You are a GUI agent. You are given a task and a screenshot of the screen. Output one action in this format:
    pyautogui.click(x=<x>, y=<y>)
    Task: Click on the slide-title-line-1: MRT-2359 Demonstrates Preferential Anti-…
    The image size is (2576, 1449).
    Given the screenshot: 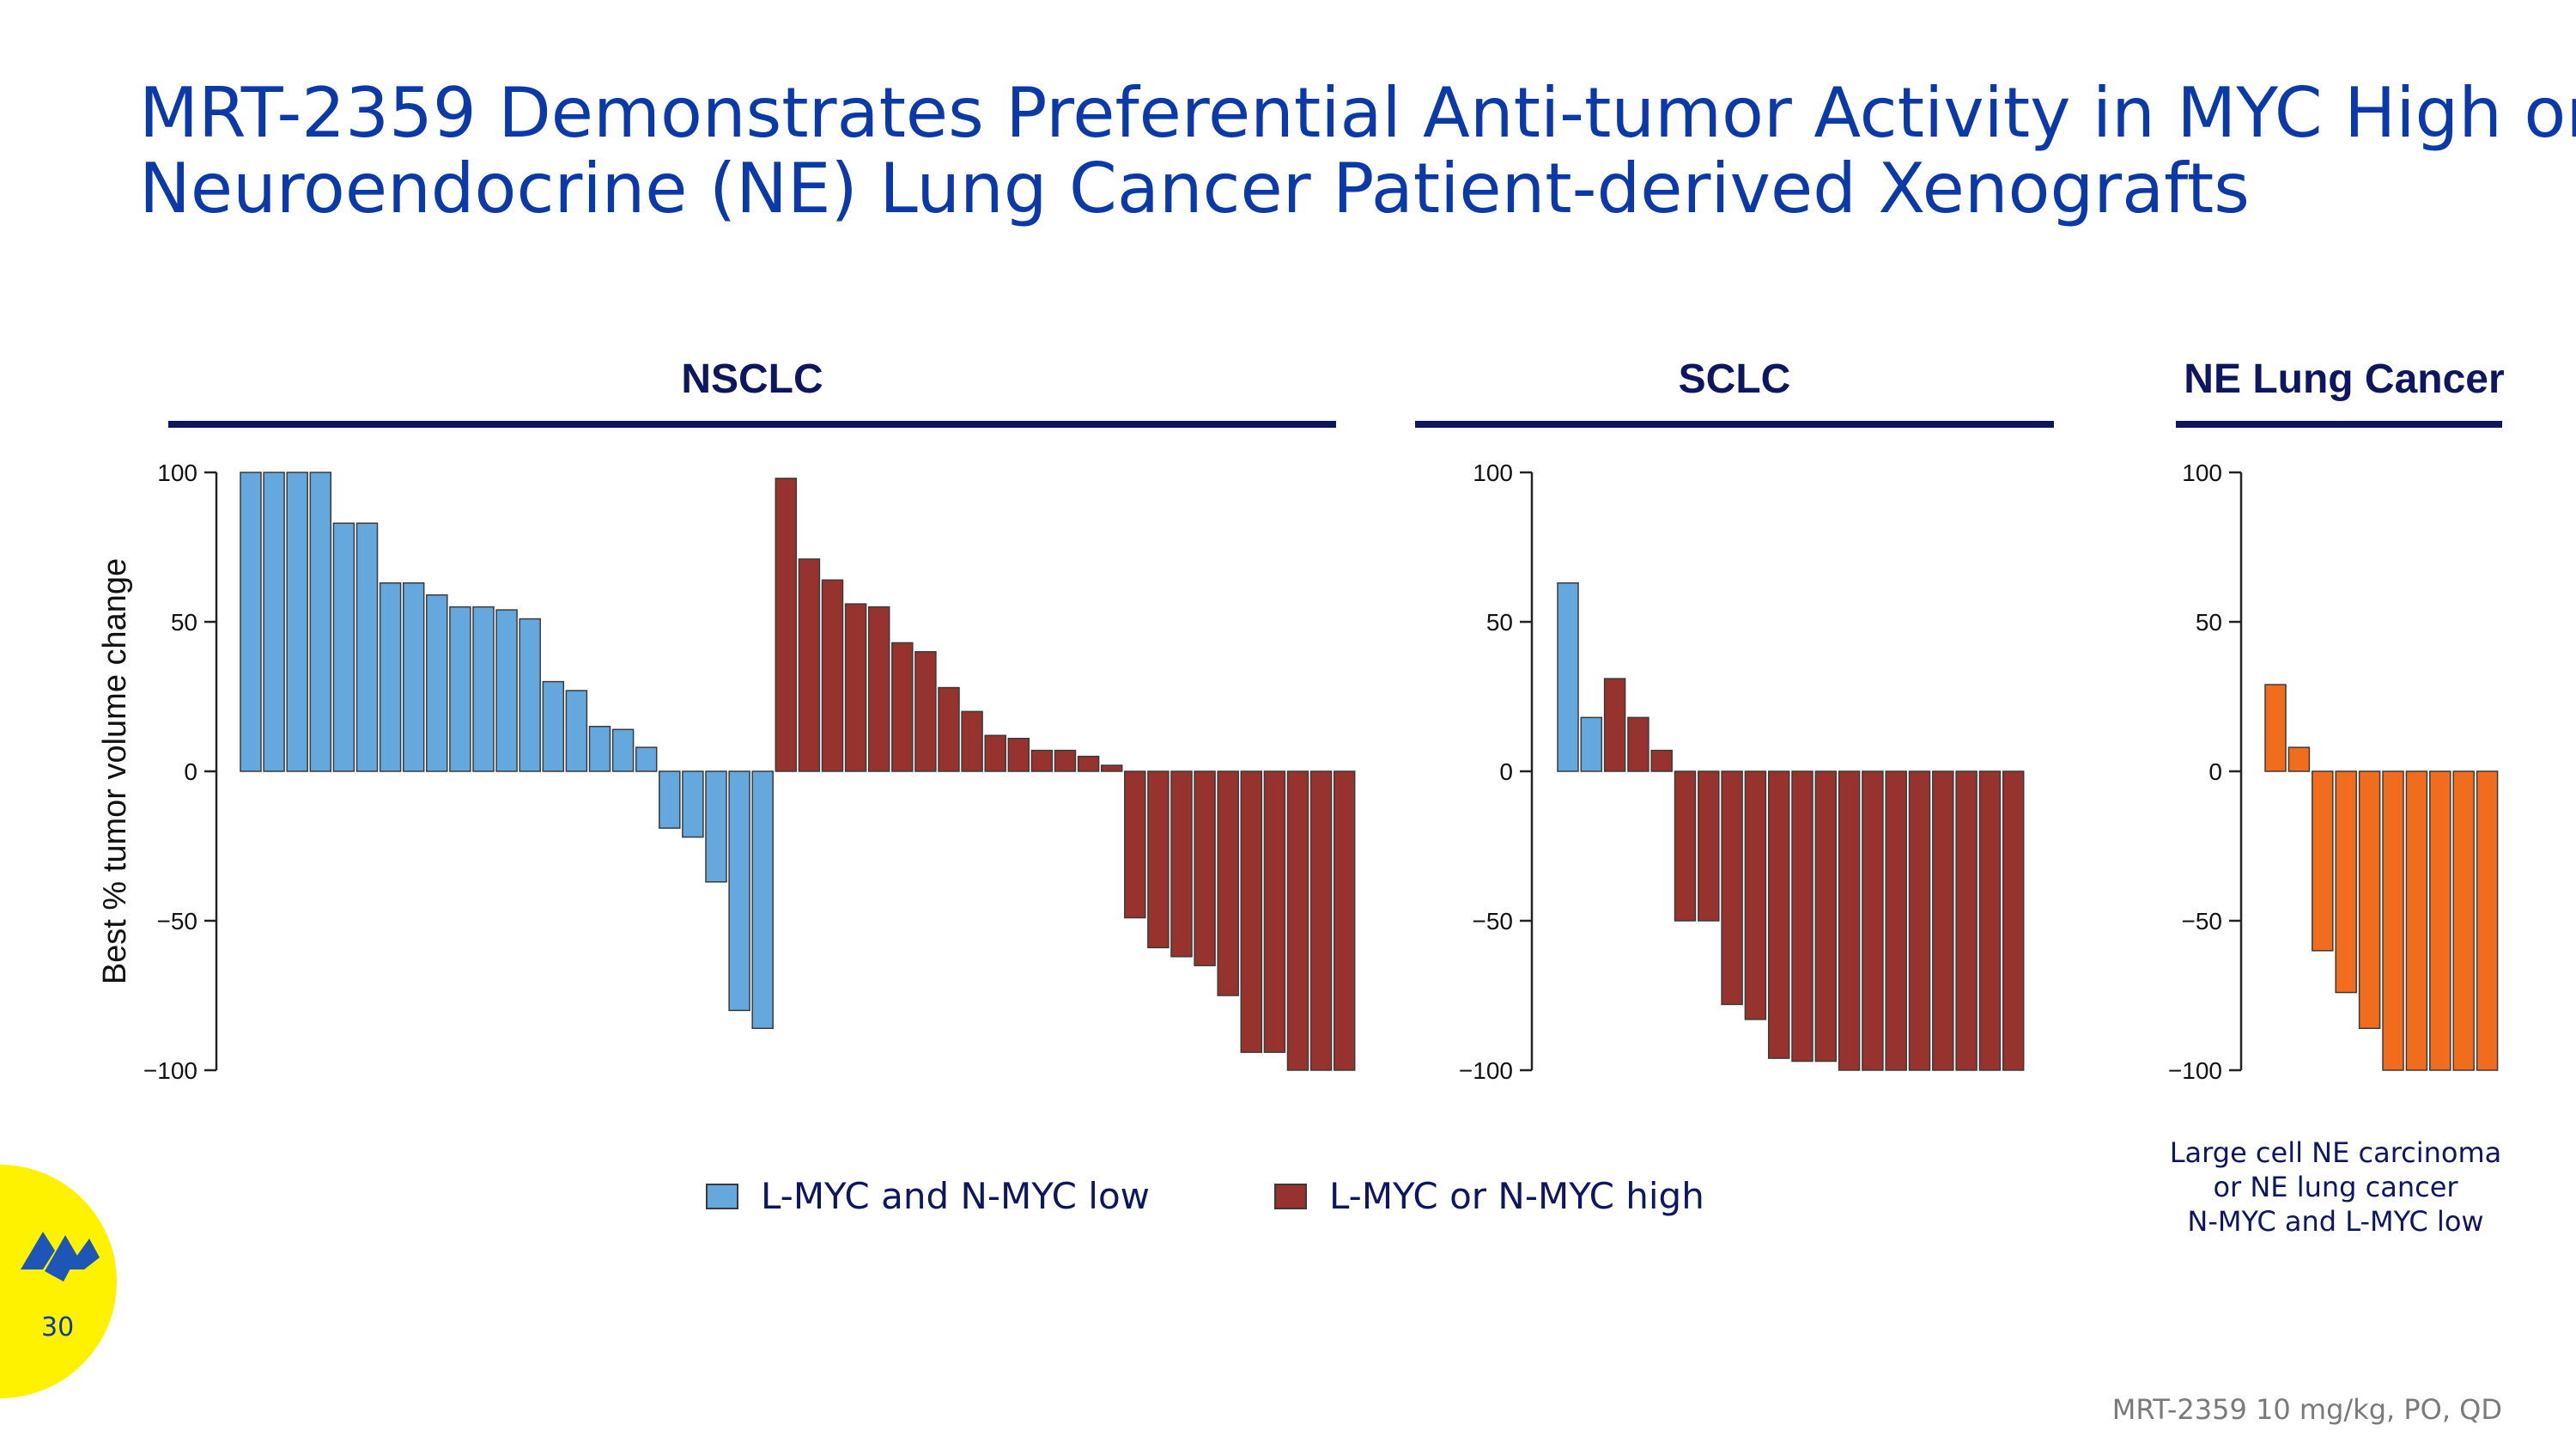 What is the action you would take?
    pyautogui.click(x=1357, y=113)
    